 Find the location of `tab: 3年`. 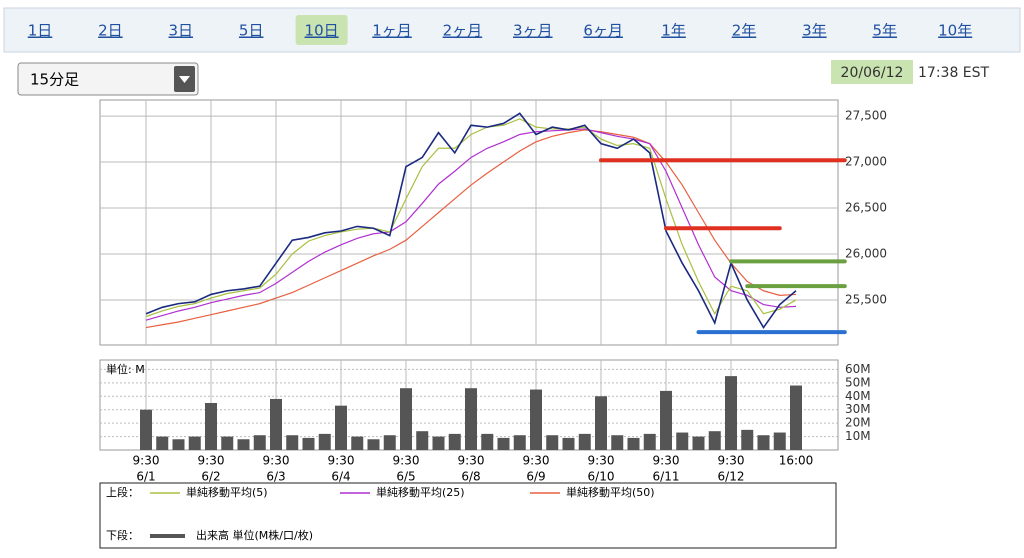

tab: 3年 is located at coordinates (814, 31).